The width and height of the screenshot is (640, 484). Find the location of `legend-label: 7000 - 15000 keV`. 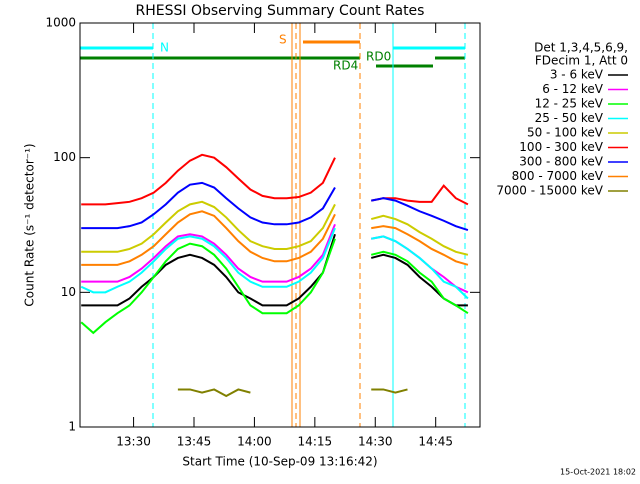

legend-label: 7000 - 15000 keV is located at coordinates (549, 191).